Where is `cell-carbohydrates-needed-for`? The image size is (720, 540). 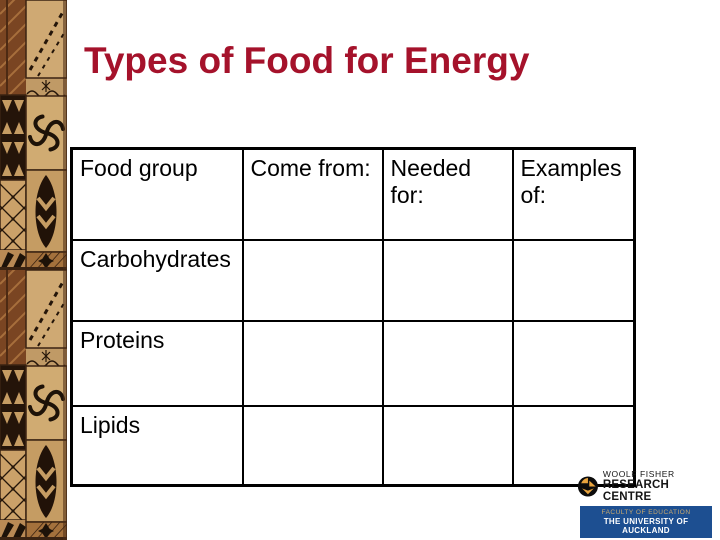
cell-carbohydrates-needed-for is located at coordinates (447, 280).